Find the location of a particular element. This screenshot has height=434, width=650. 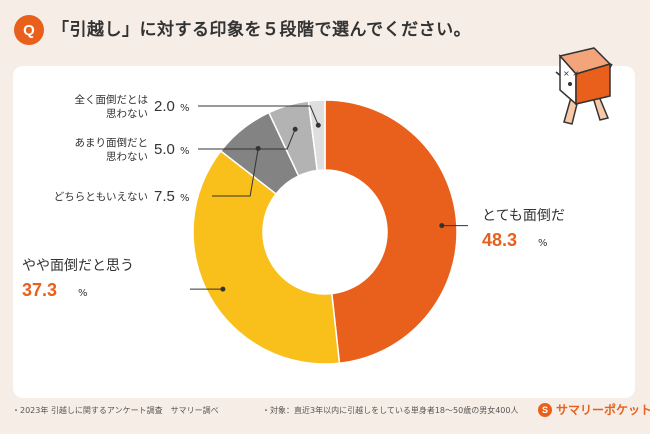

slice-label: やや面倒だと思う is located at coordinates (78, 266).